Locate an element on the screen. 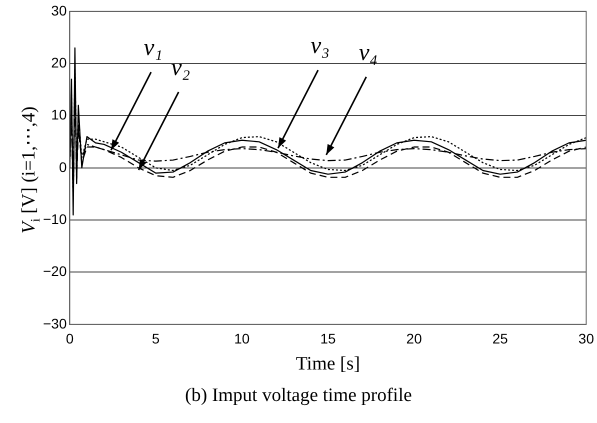 Image resolution: width=597 pixels, height=423 pixels. x-tick-label: 5 is located at coordinates (156, 338).